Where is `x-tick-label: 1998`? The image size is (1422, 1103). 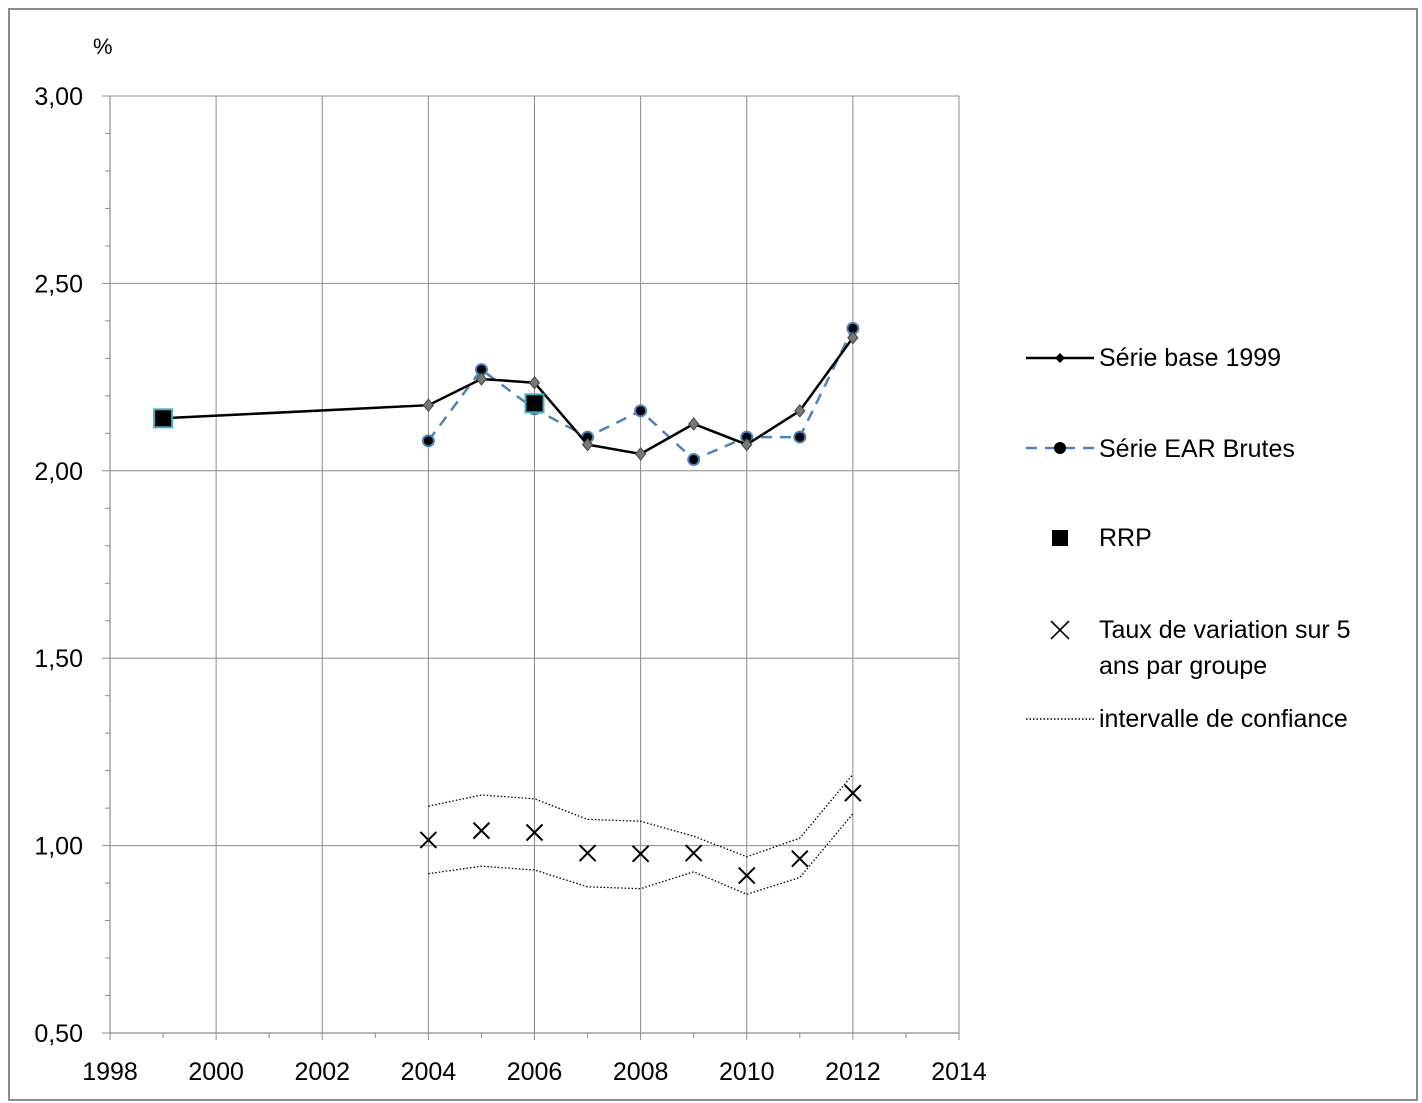
x-tick-label: 1998 is located at coordinates (110, 1072).